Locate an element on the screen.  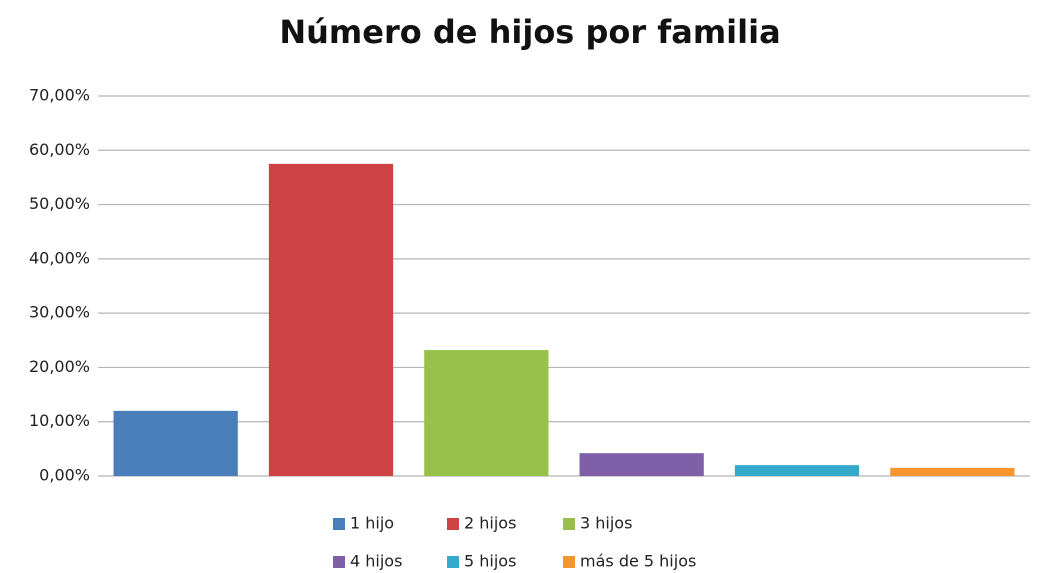
y-tick-label: 10,00% is located at coordinates (59, 420).